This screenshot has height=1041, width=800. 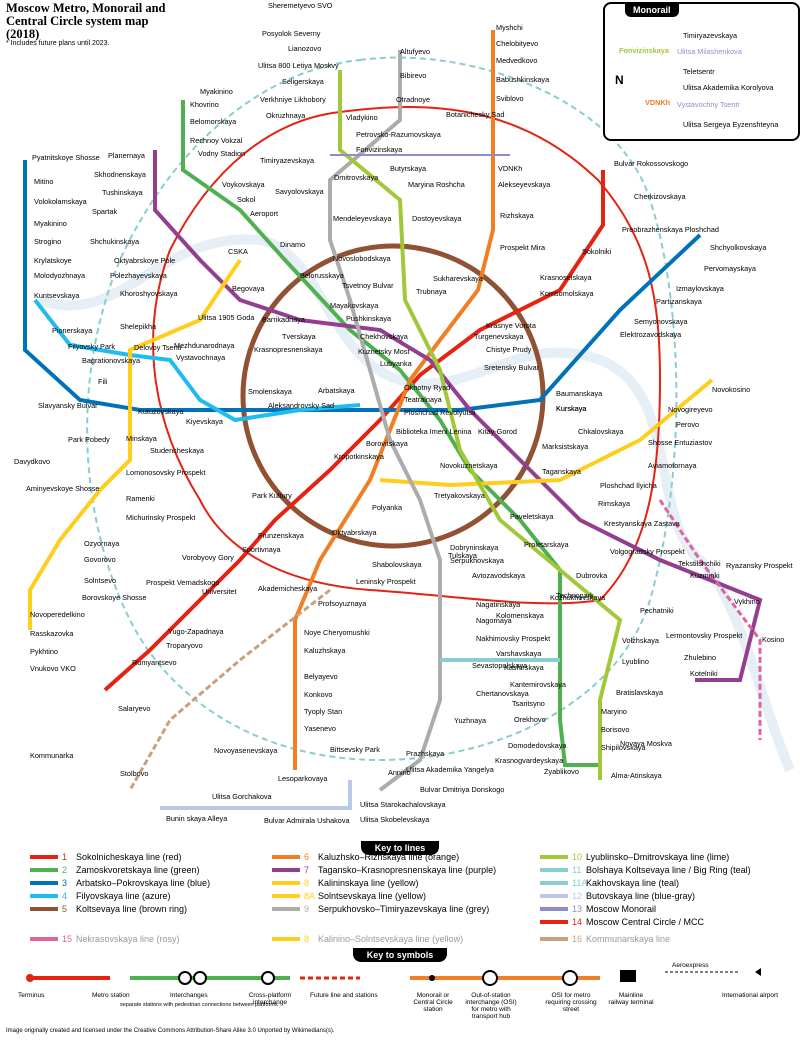 I want to click on station-label: Rasskazovka, so click(x=52, y=633).